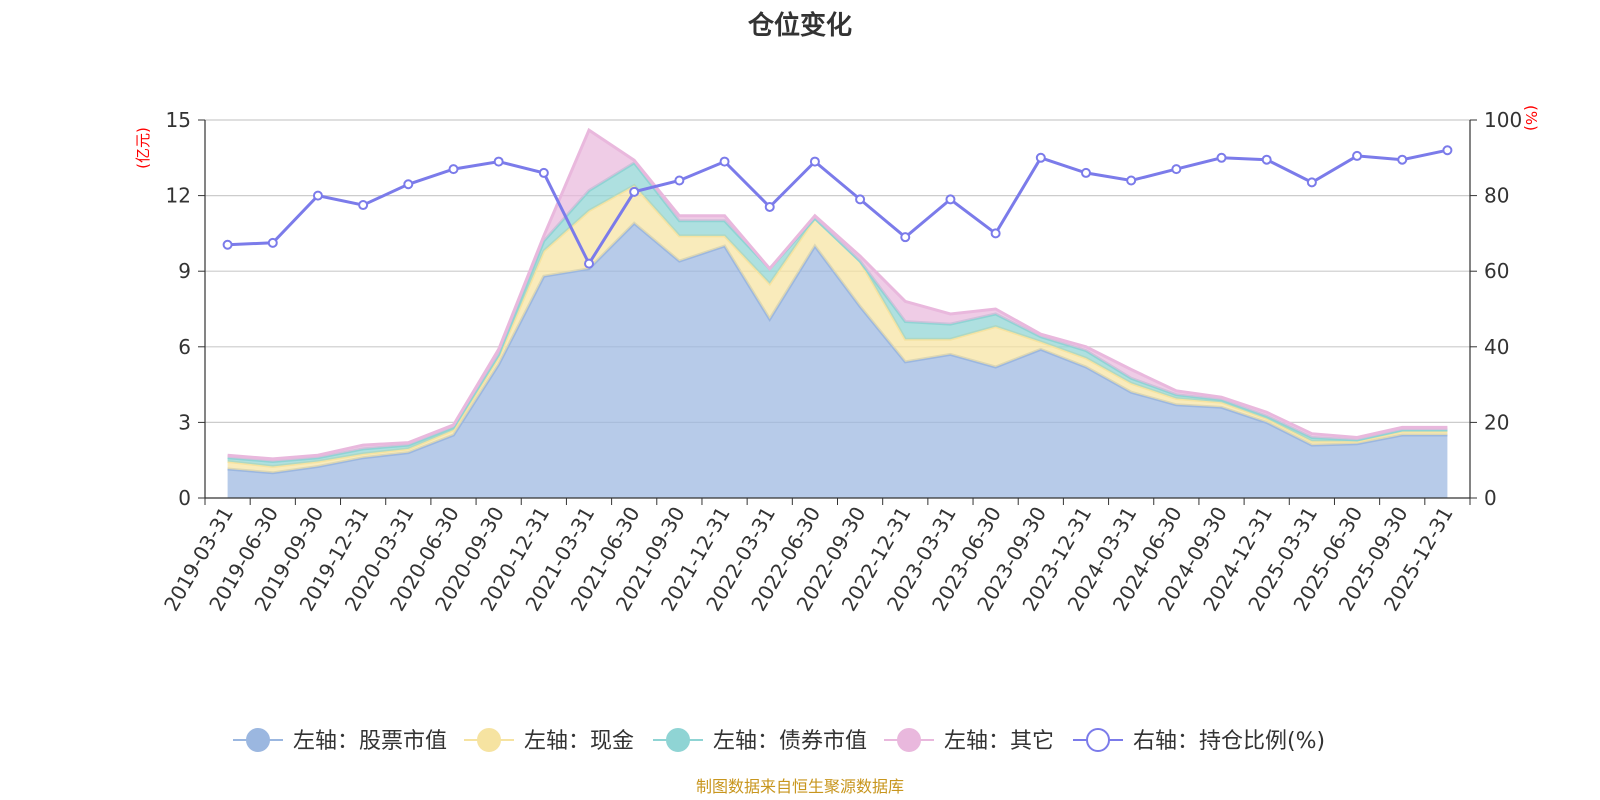  Describe the element at coordinates (1503, 120) in the screenshot. I see `right-tick-label: 100` at that location.